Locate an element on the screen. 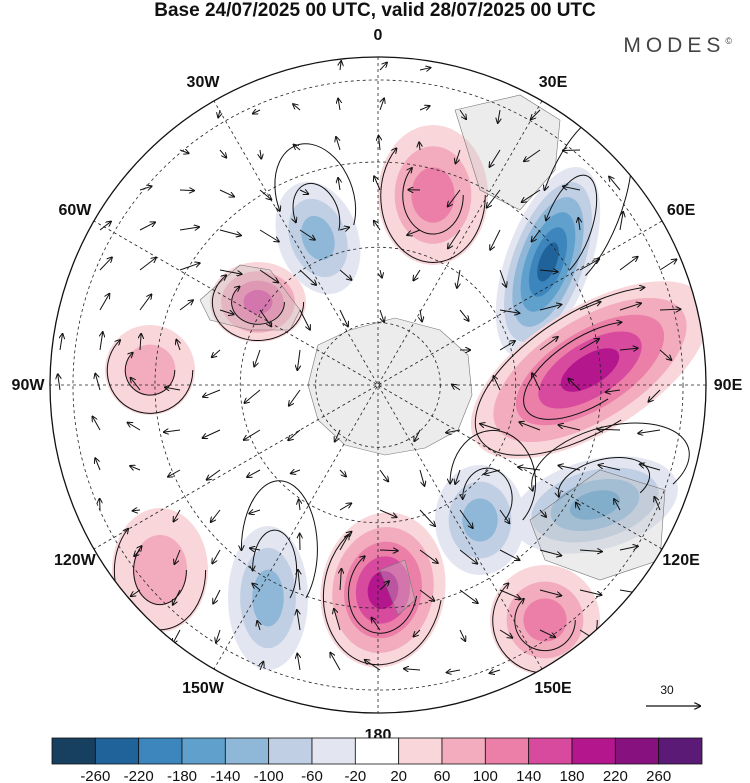  brand-mark: © is located at coordinates (728, 41).